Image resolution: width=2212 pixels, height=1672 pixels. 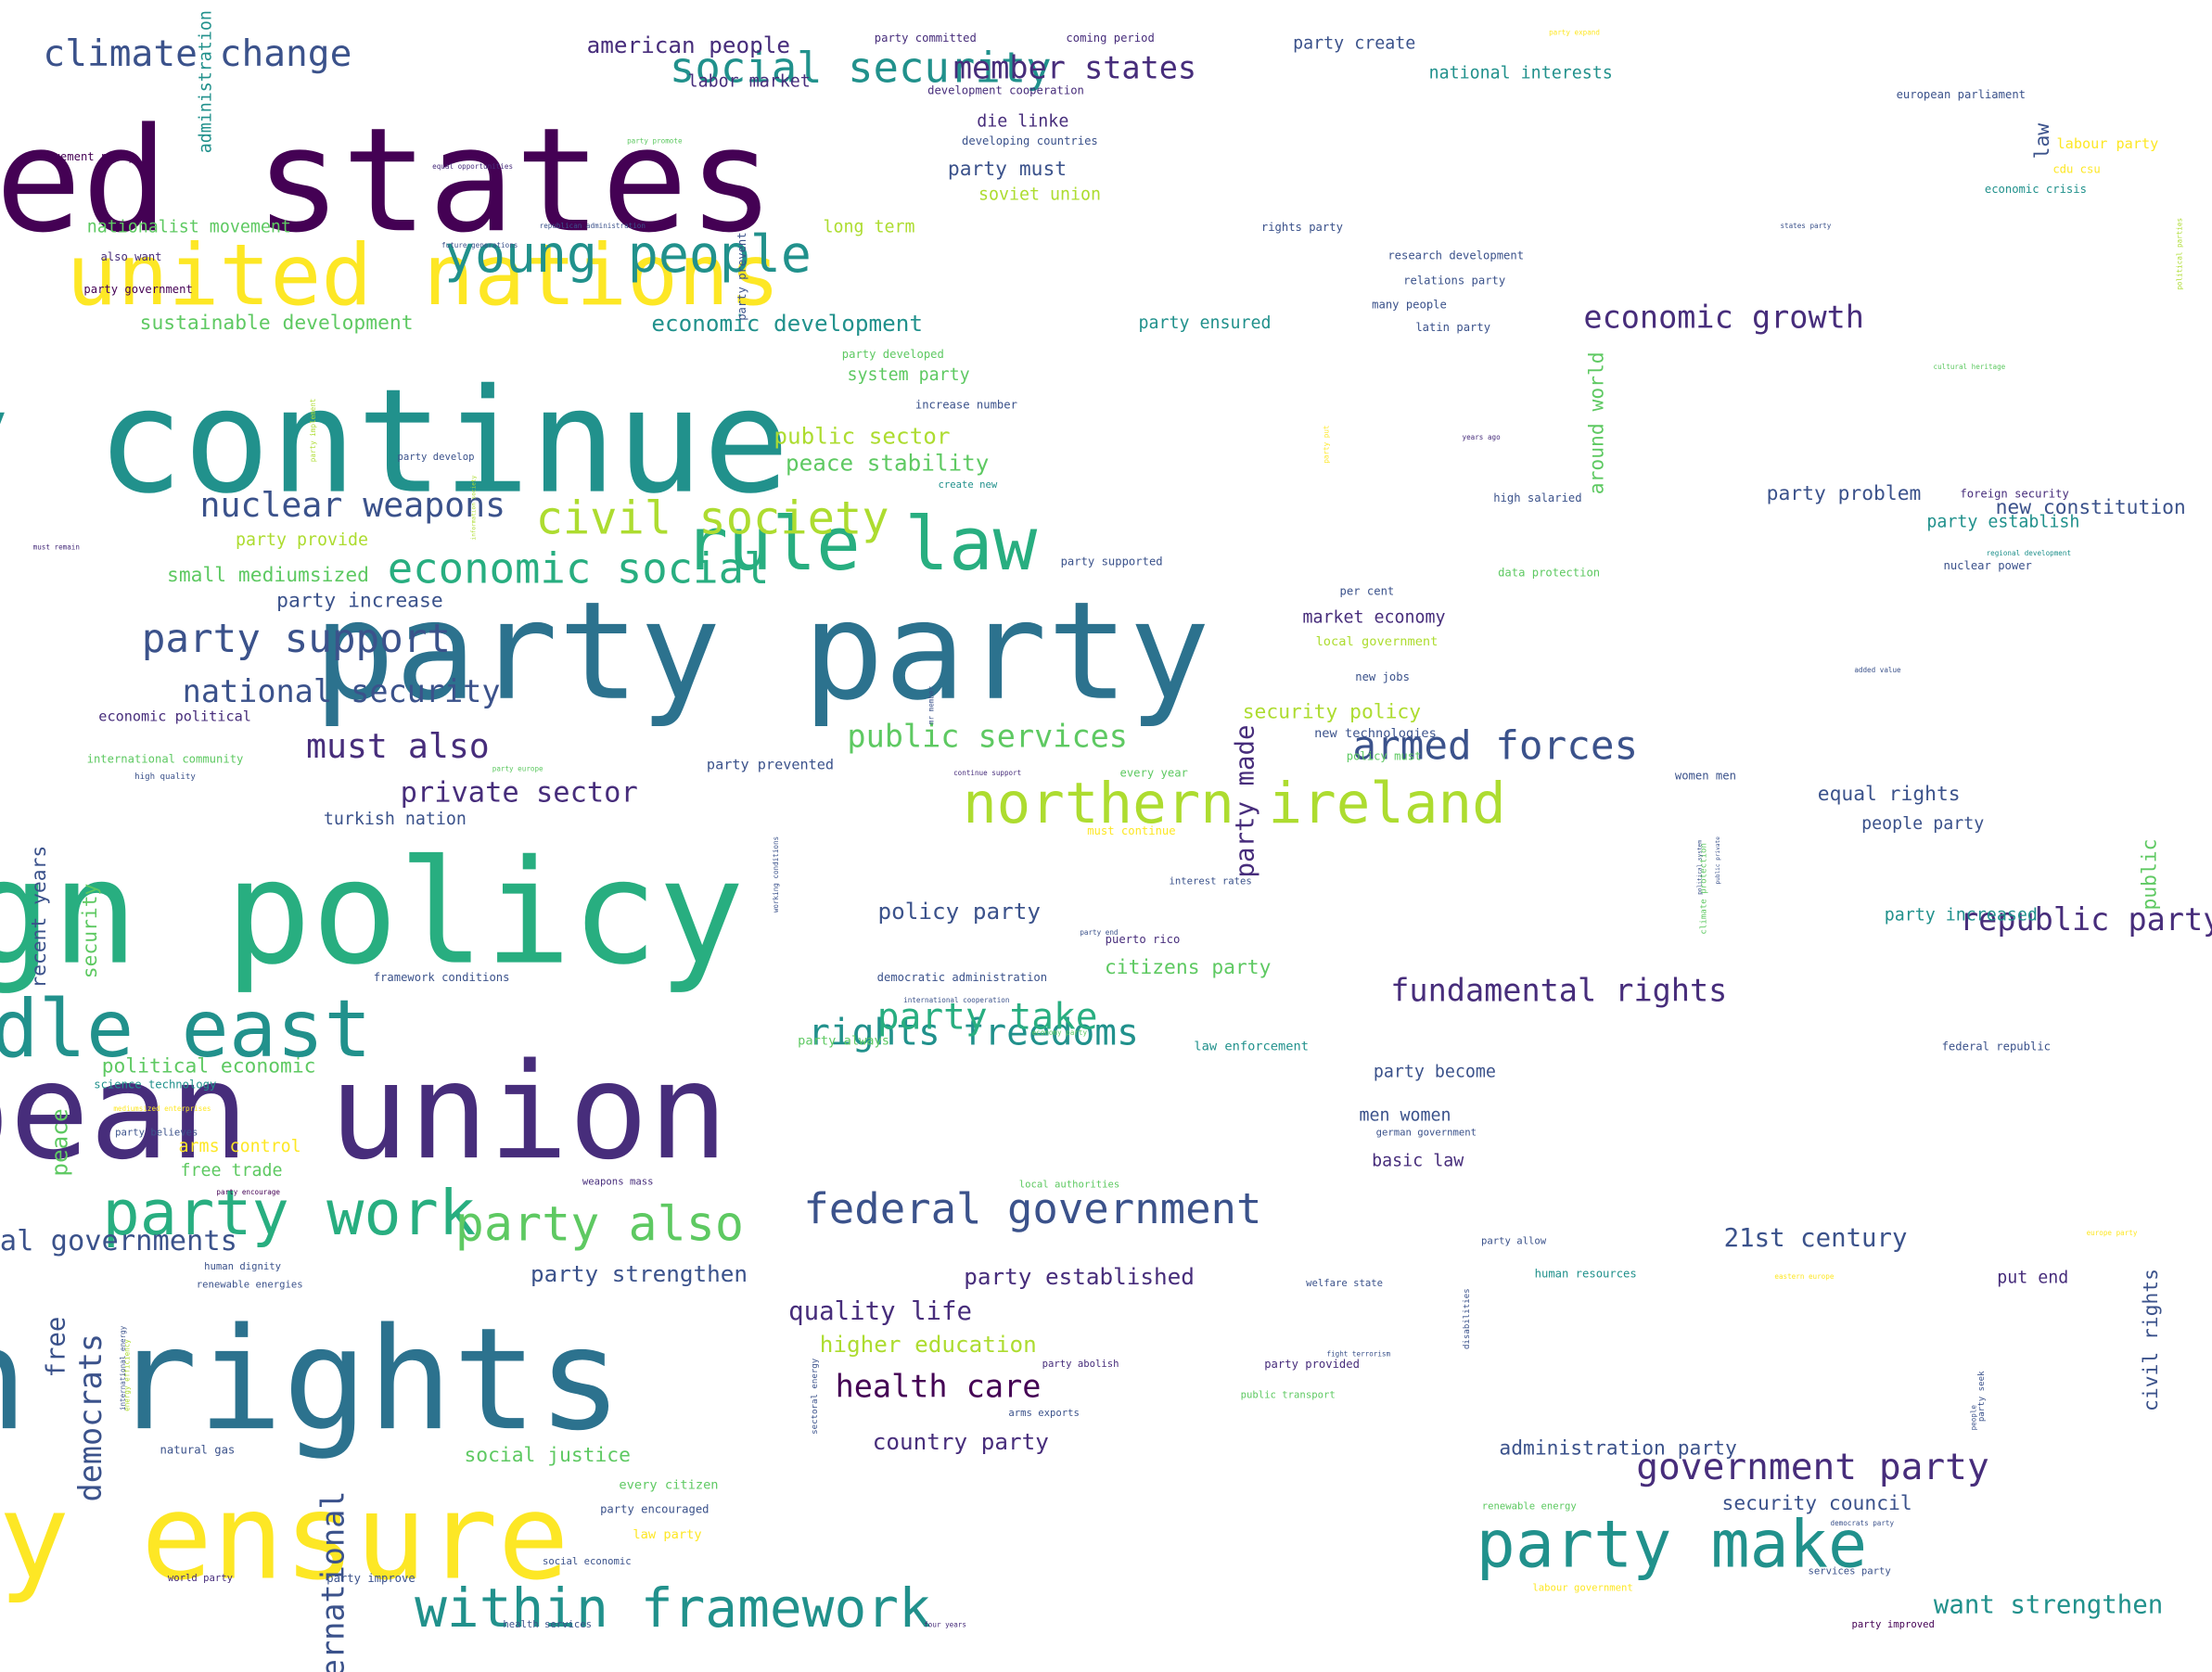 What do you see at coordinates (2014, 493) in the screenshot?
I see `word-foreign-security: foreign security` at bounding box center [2014, 493].